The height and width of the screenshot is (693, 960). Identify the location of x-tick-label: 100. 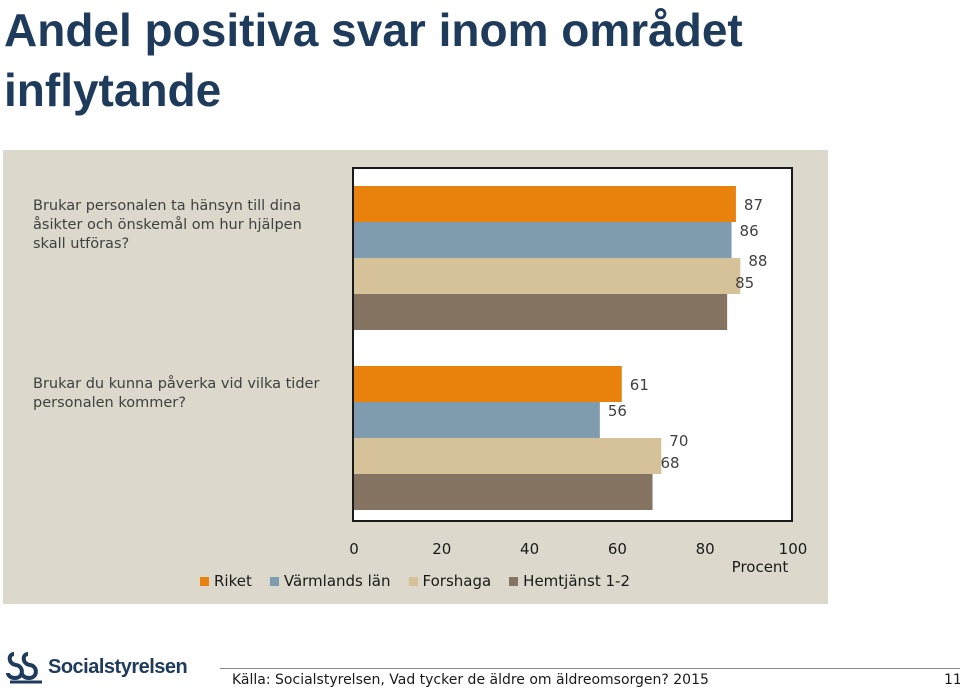
(793, 549).